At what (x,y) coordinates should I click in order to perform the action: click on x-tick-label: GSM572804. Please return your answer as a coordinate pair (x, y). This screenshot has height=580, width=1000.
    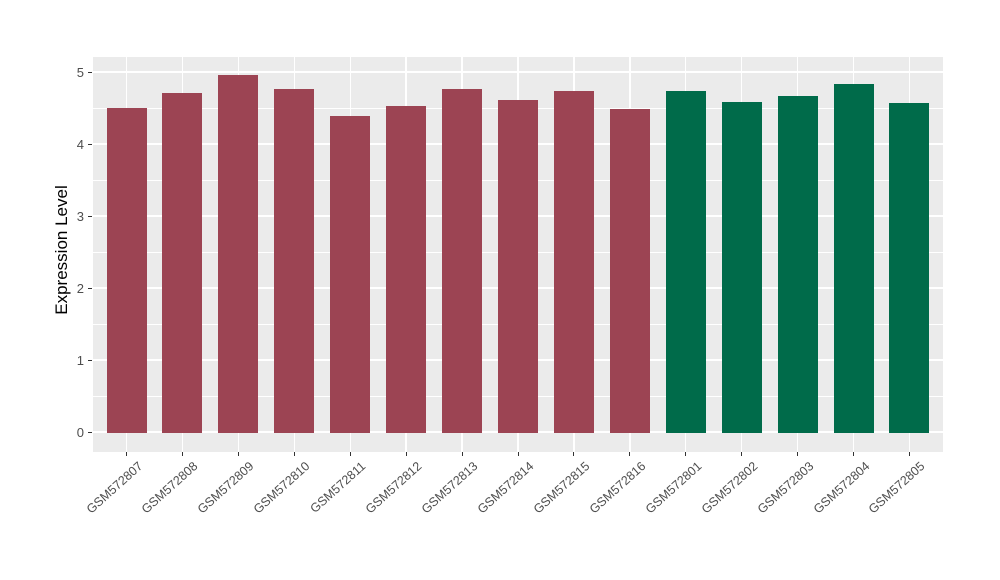
    Looking at the image, I should click on (841, 488).